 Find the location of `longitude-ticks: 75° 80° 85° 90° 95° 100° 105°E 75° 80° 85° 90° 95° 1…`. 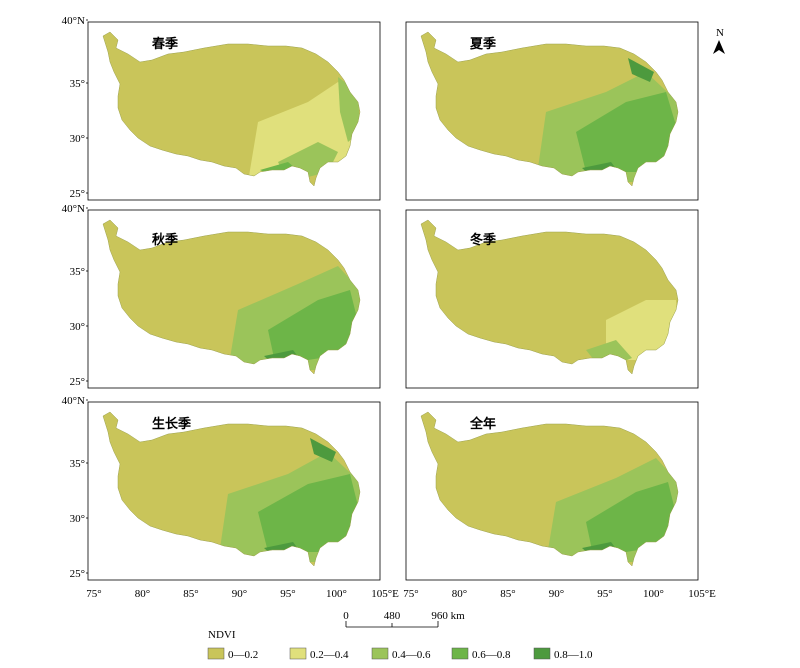

longitude-ticks: 75° 80° 85° 90° 95° 100° 105°E 75° 80° 85° 90° 95° 1… is located at coordinates (401, 594).